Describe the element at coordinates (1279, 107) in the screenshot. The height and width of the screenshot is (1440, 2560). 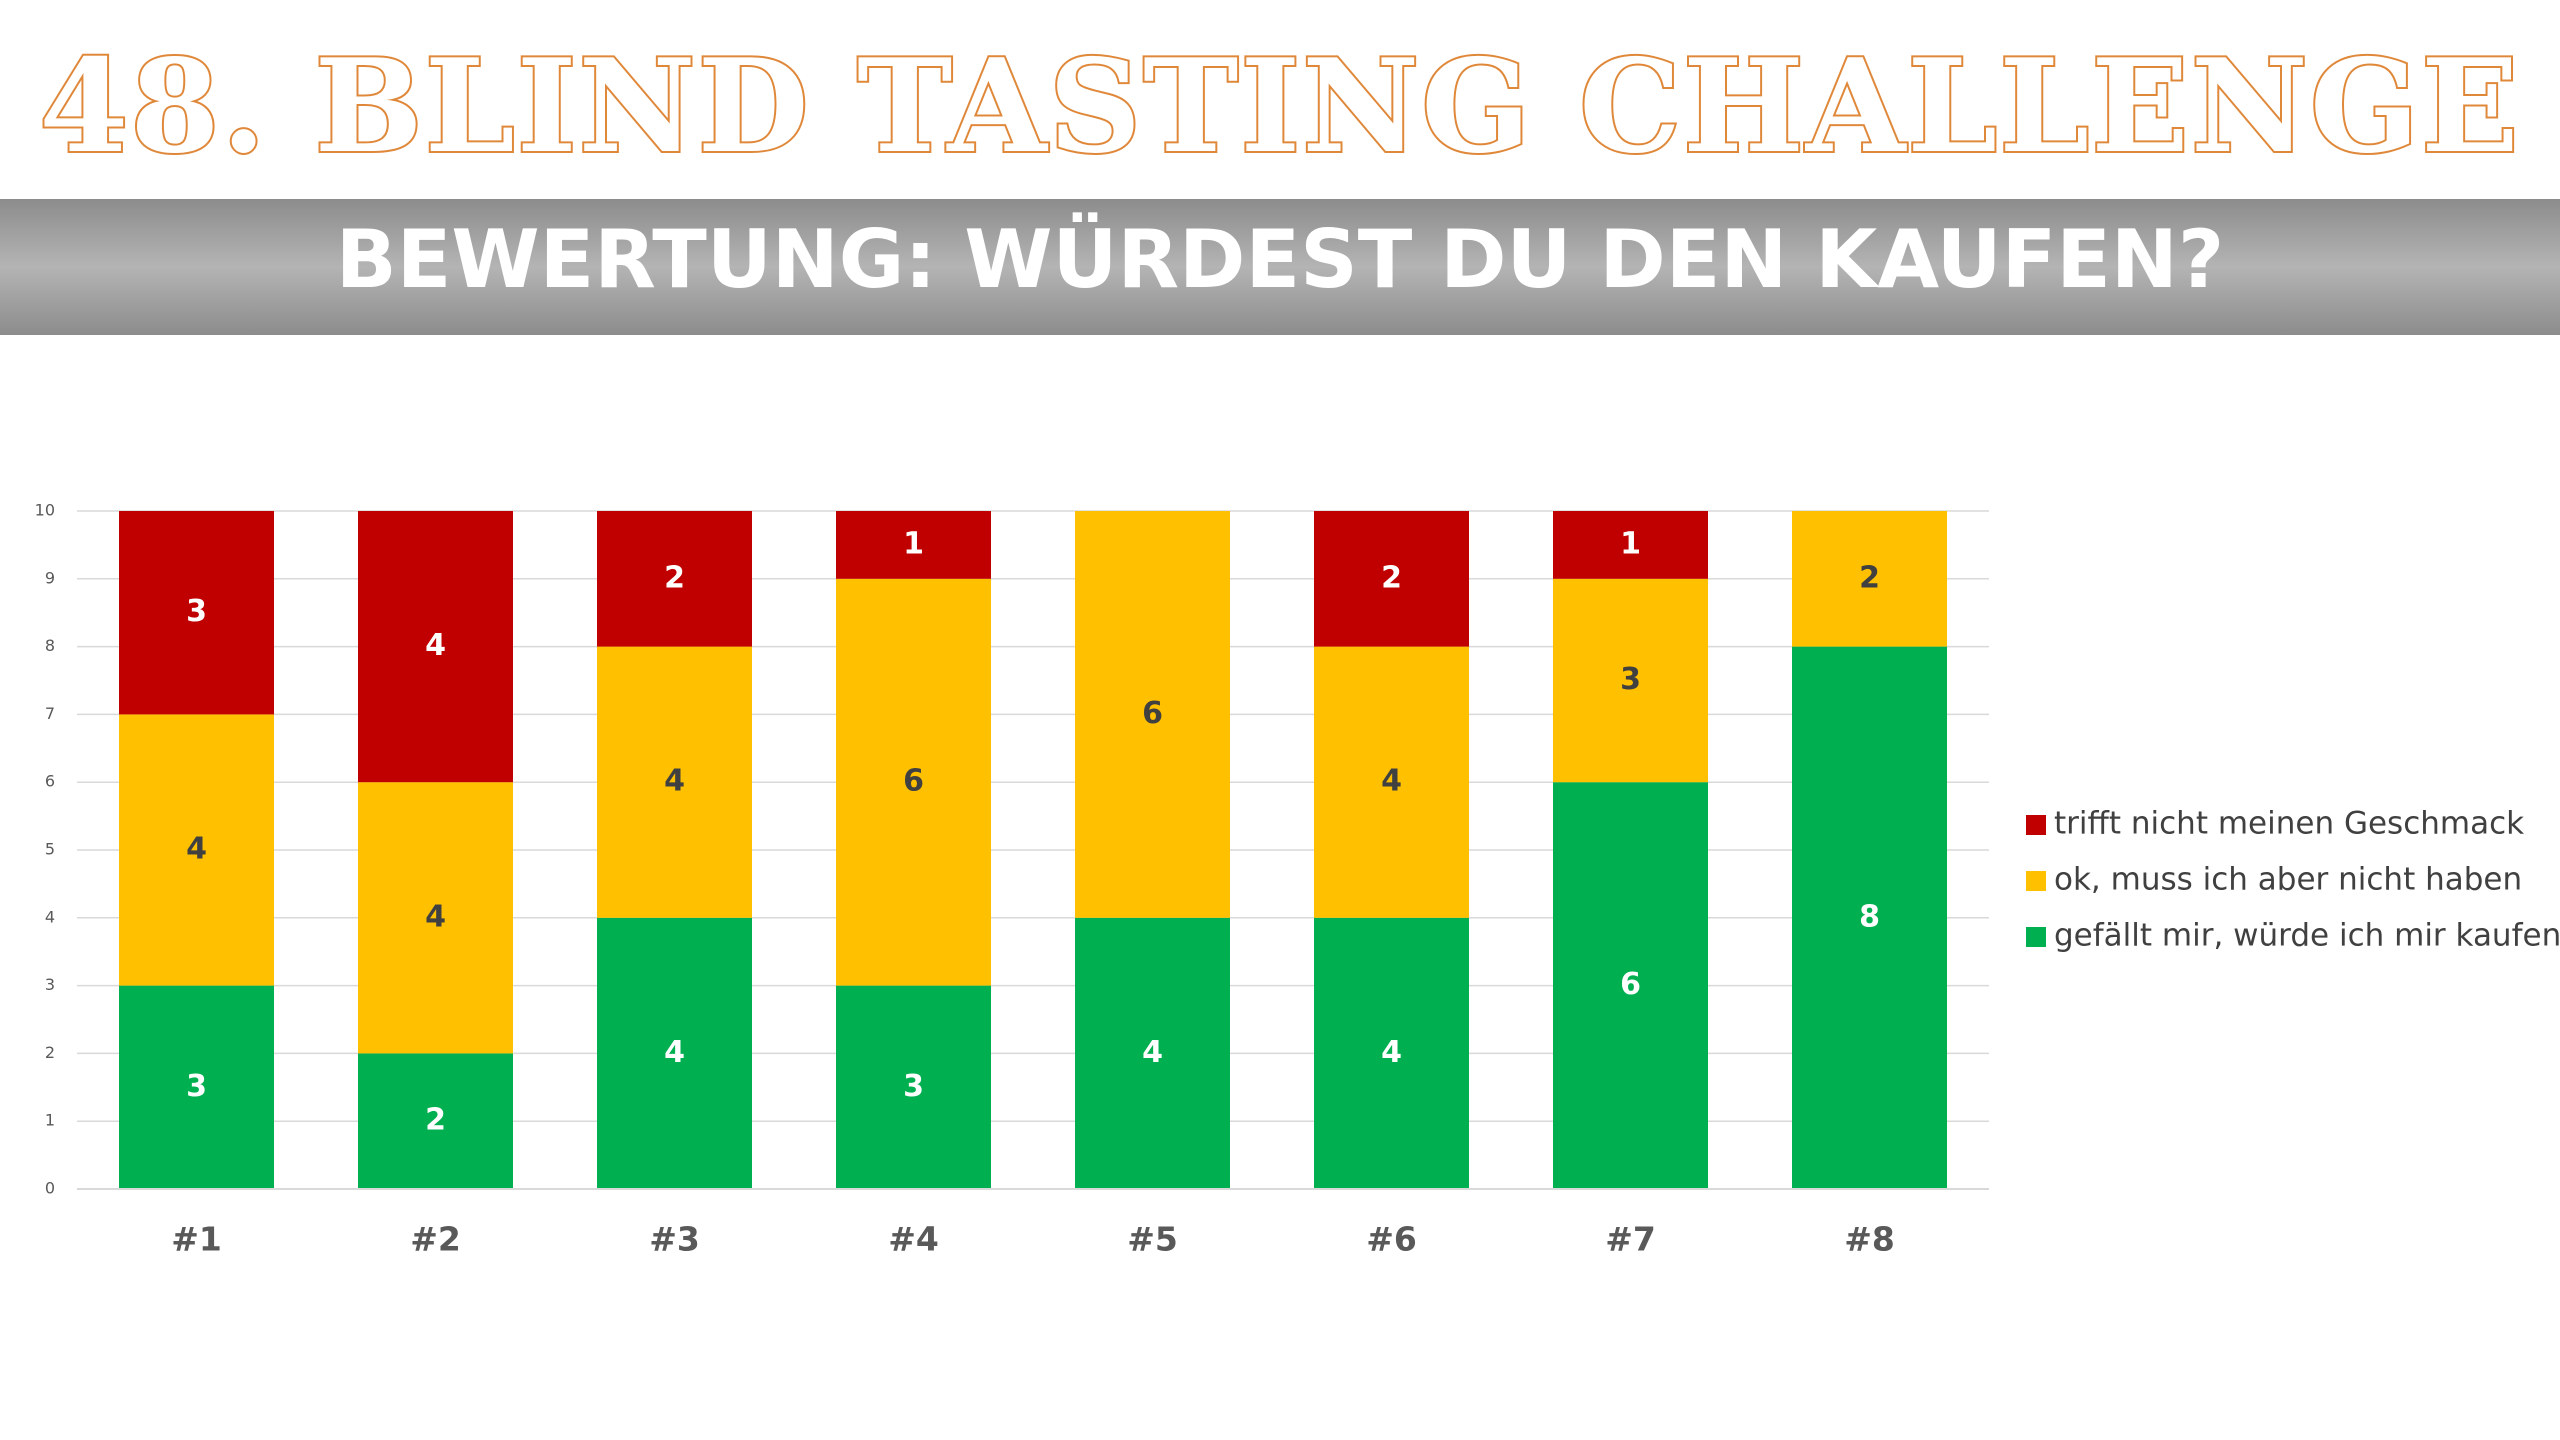
I see `title: 48. BLIND TASTING CHALLENGE` at that location.